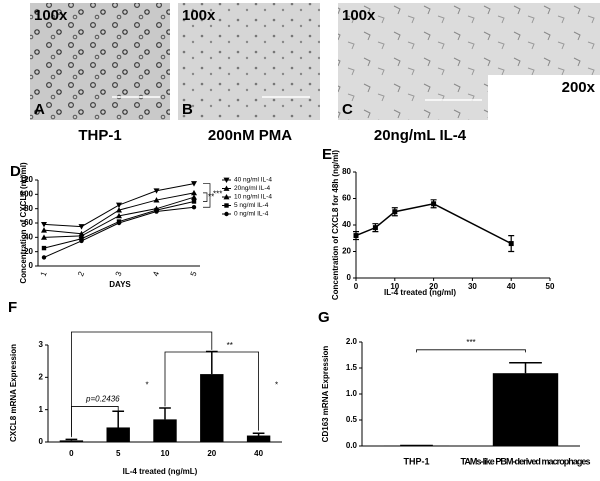 The width and height of the screenshot is (600, 481). What do you see at coordinates (420, 135) in the screenshot?
I see `caption: 20ng/mL IL-4` at bounding box center [420, 135].